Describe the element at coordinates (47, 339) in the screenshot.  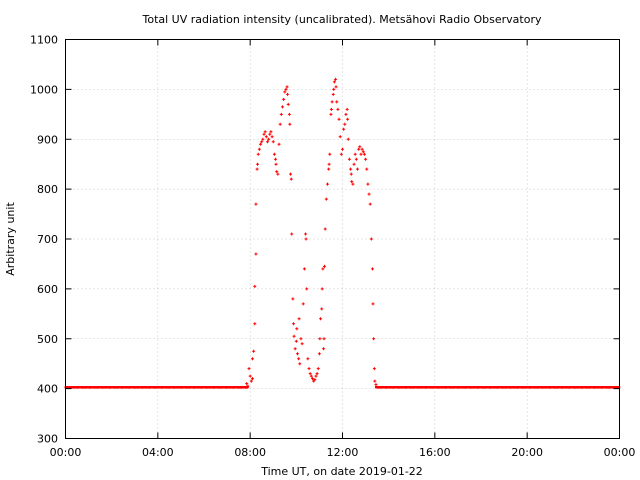
I see `y-tick-label: 500` at that location.